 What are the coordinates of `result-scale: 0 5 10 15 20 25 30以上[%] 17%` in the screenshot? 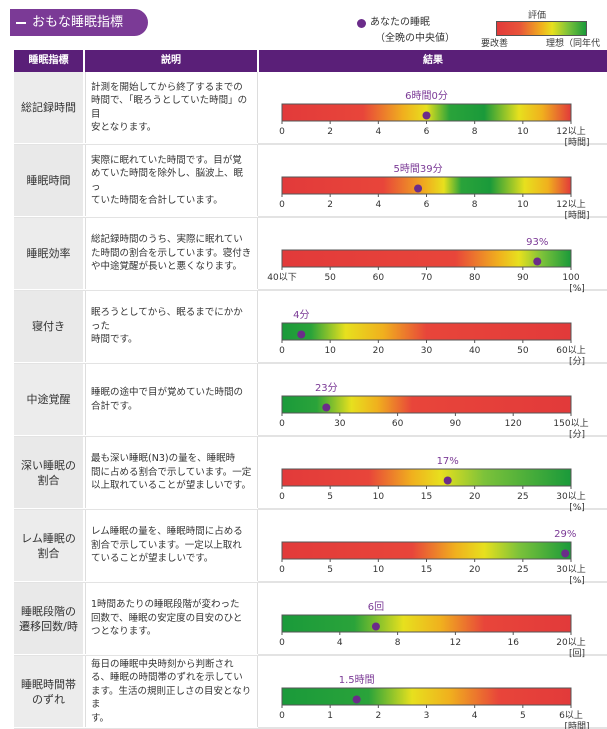 It's located at (432, 484).